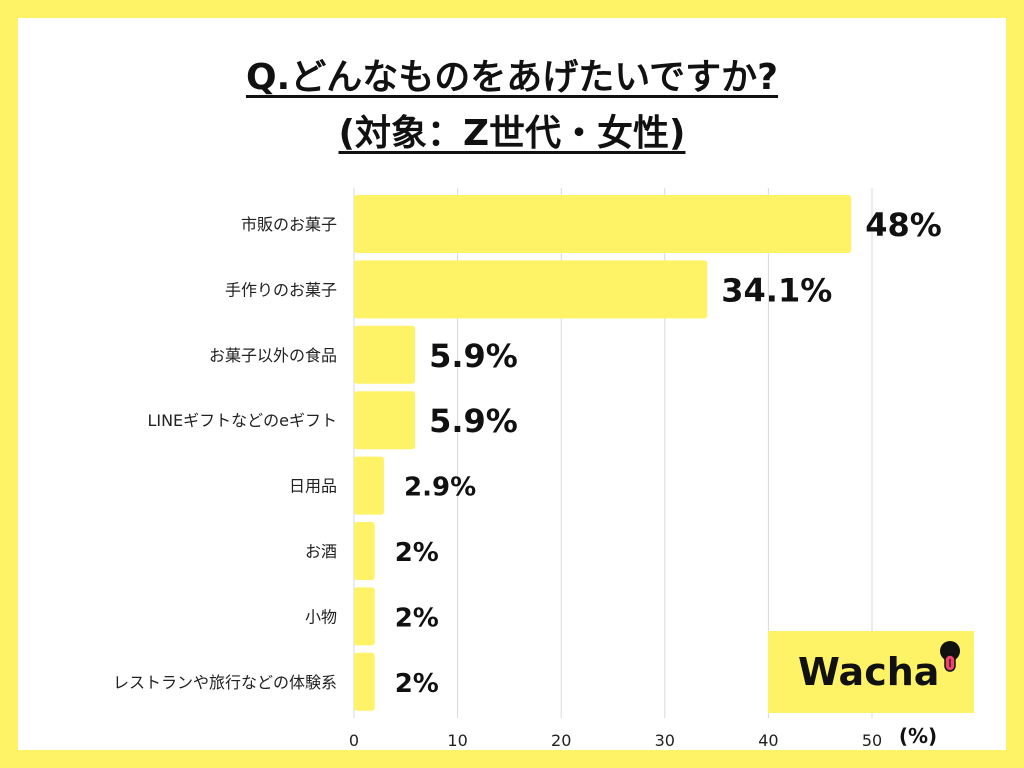 Image resolution: width=1024 pixels, height=768 pixels. I want to click on title-line-1: Q.どんなものをあげたいですか?, so click(512, 77).